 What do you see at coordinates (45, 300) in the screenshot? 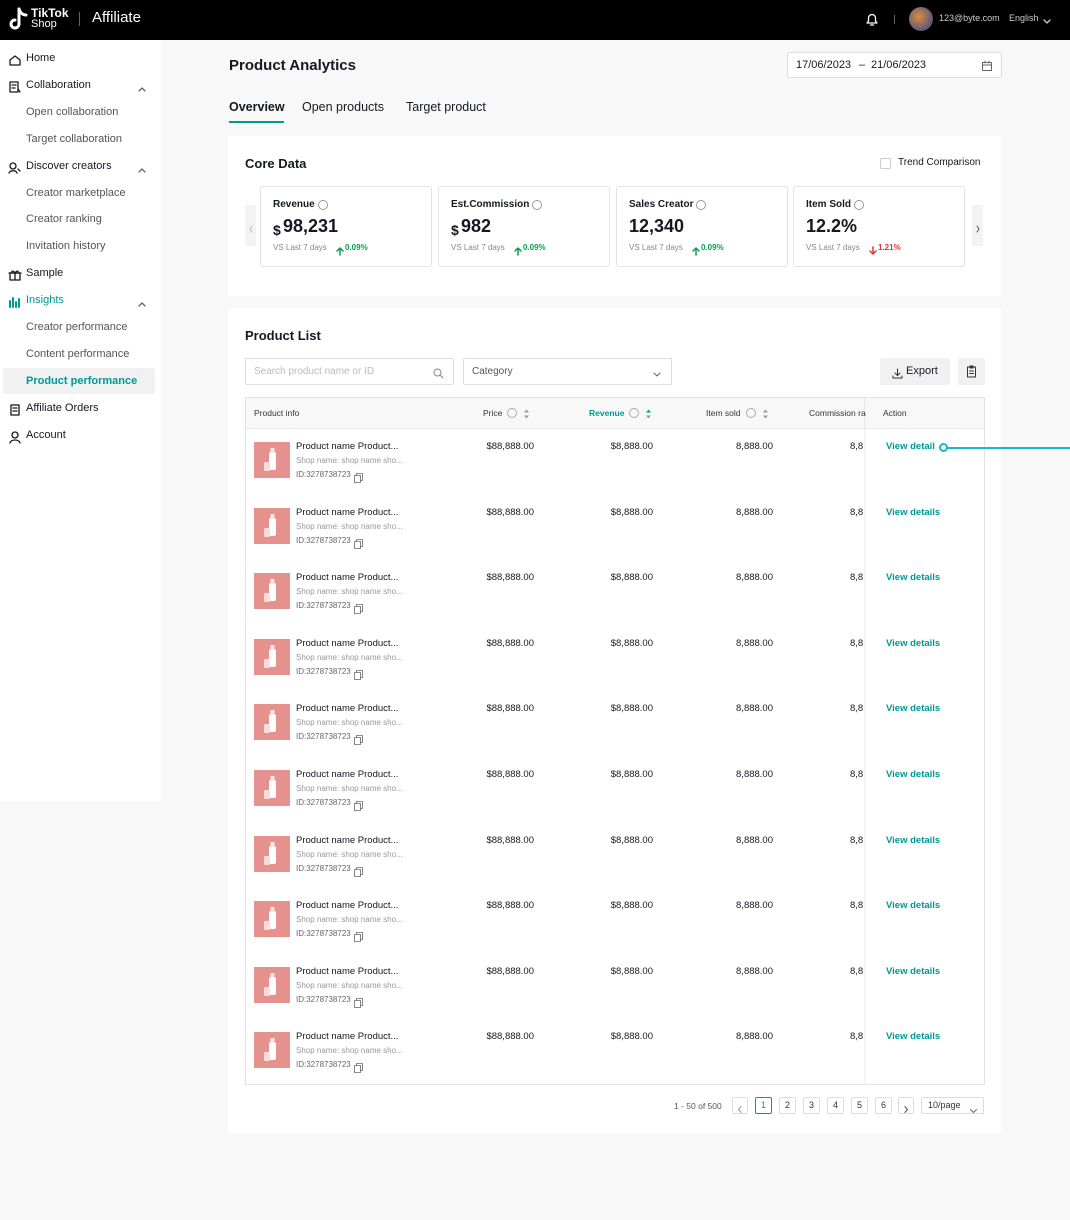
I see `menu-item: Insights` at bounding box center [45, 300].